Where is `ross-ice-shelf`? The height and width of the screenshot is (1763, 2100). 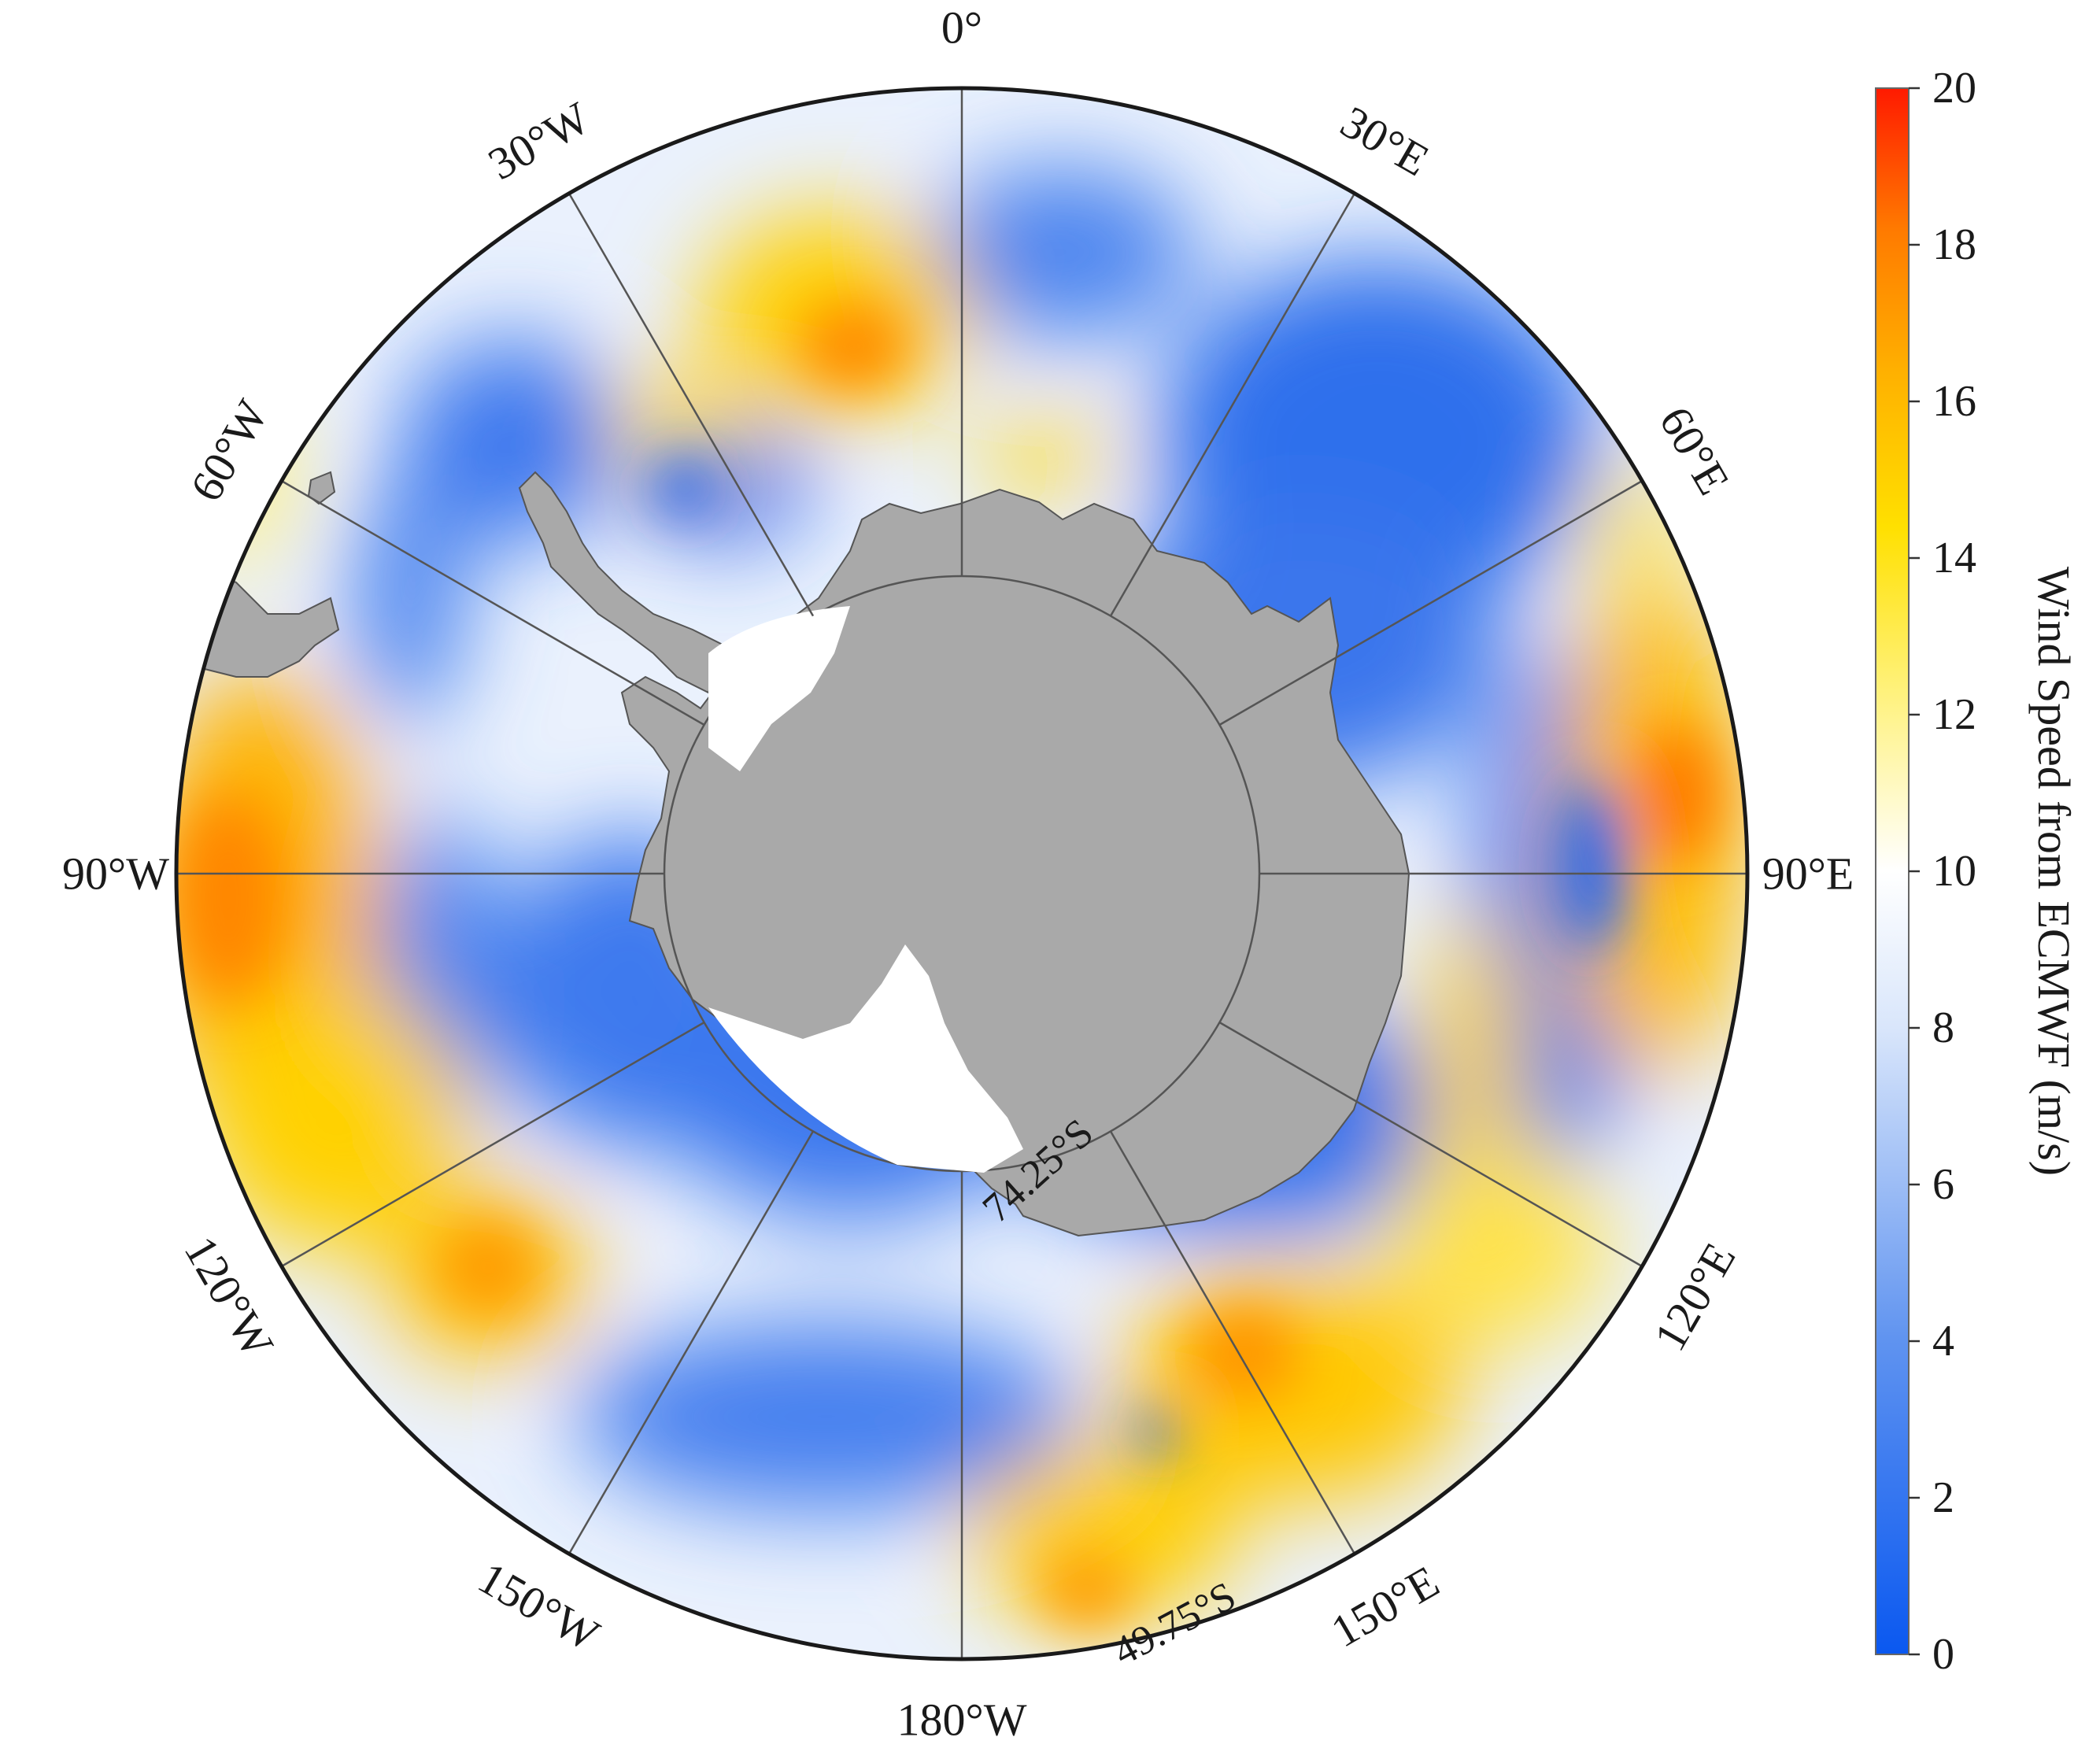
ross-ice-shelf is located at coordinates (865, 1058).